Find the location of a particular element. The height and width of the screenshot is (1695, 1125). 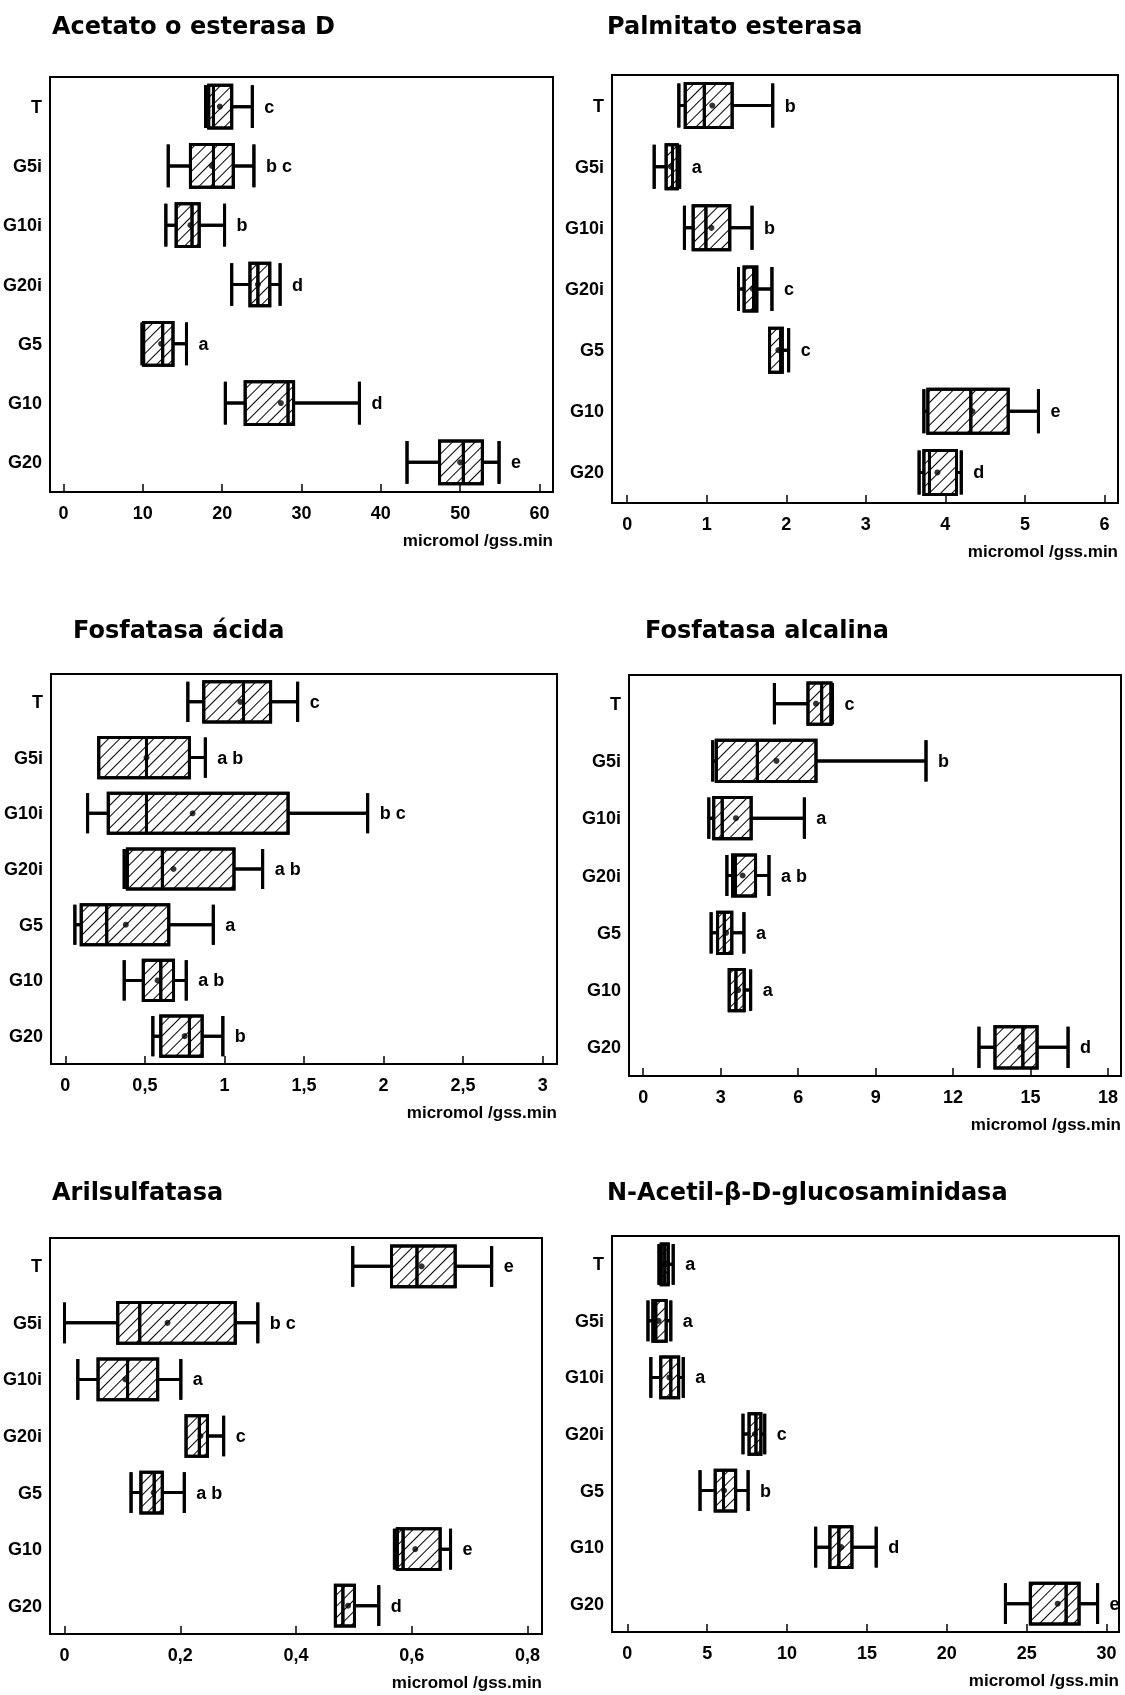

x-tick-label: 2 is located at coordinates (786, 524).